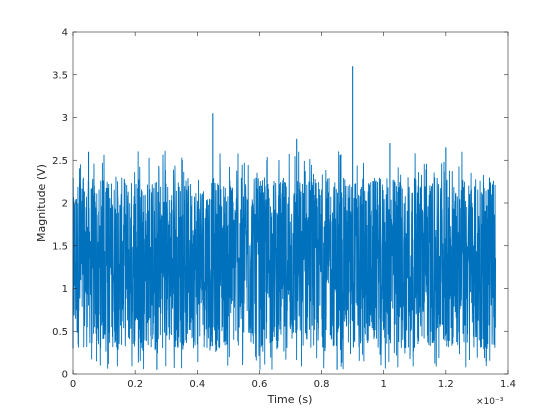 The width and height of the screenshot is (560, 420). I want to click on x-tick-label: 0.6, so click(259, 384).